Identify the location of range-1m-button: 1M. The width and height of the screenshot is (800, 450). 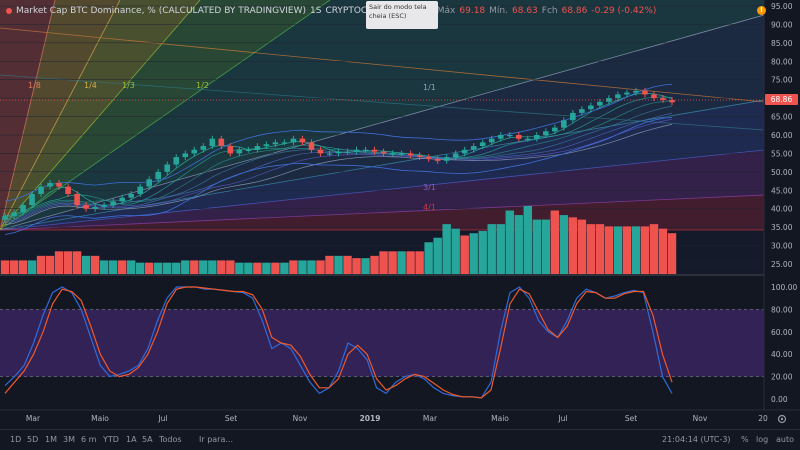
(51, 439).